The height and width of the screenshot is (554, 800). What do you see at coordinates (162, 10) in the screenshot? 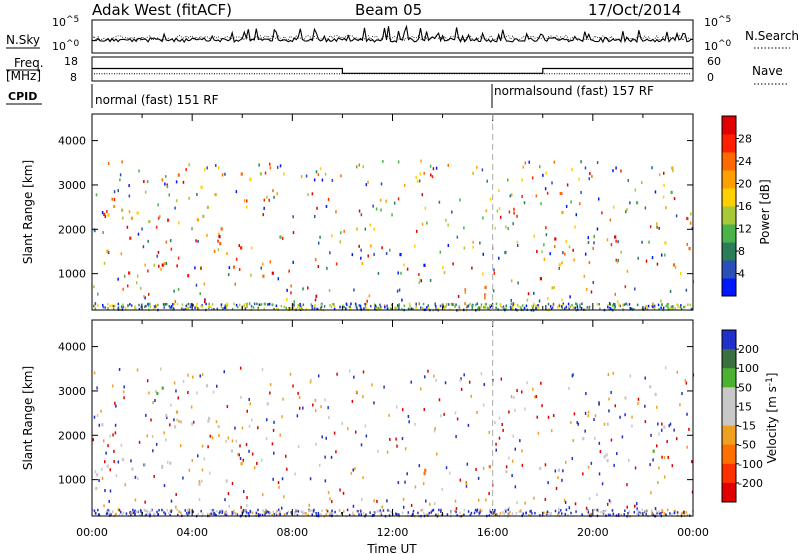
I see `station-title: Adak West (fitACF)` at bounding box center [162, 10].